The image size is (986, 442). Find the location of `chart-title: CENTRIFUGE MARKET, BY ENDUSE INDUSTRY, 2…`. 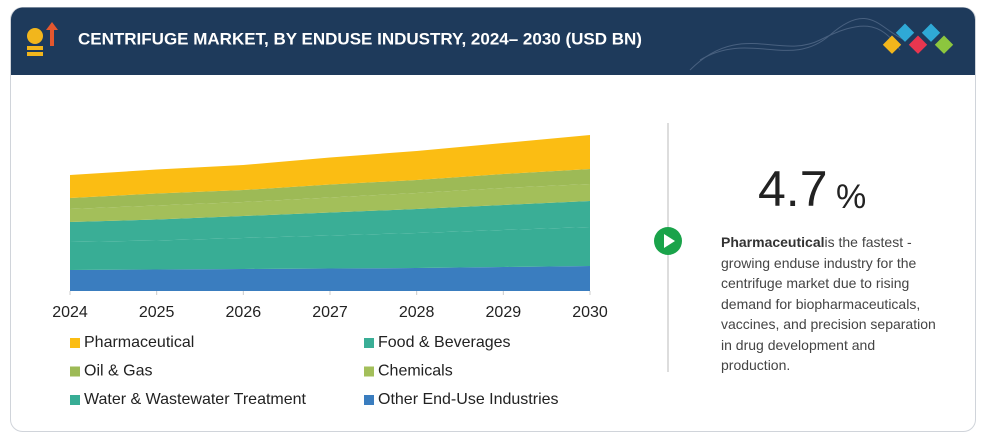

chart-title: CENTRIFUGE MARKET, BY ENDUSE INDUSTRY, 2… is located at coordinates (360, 38).